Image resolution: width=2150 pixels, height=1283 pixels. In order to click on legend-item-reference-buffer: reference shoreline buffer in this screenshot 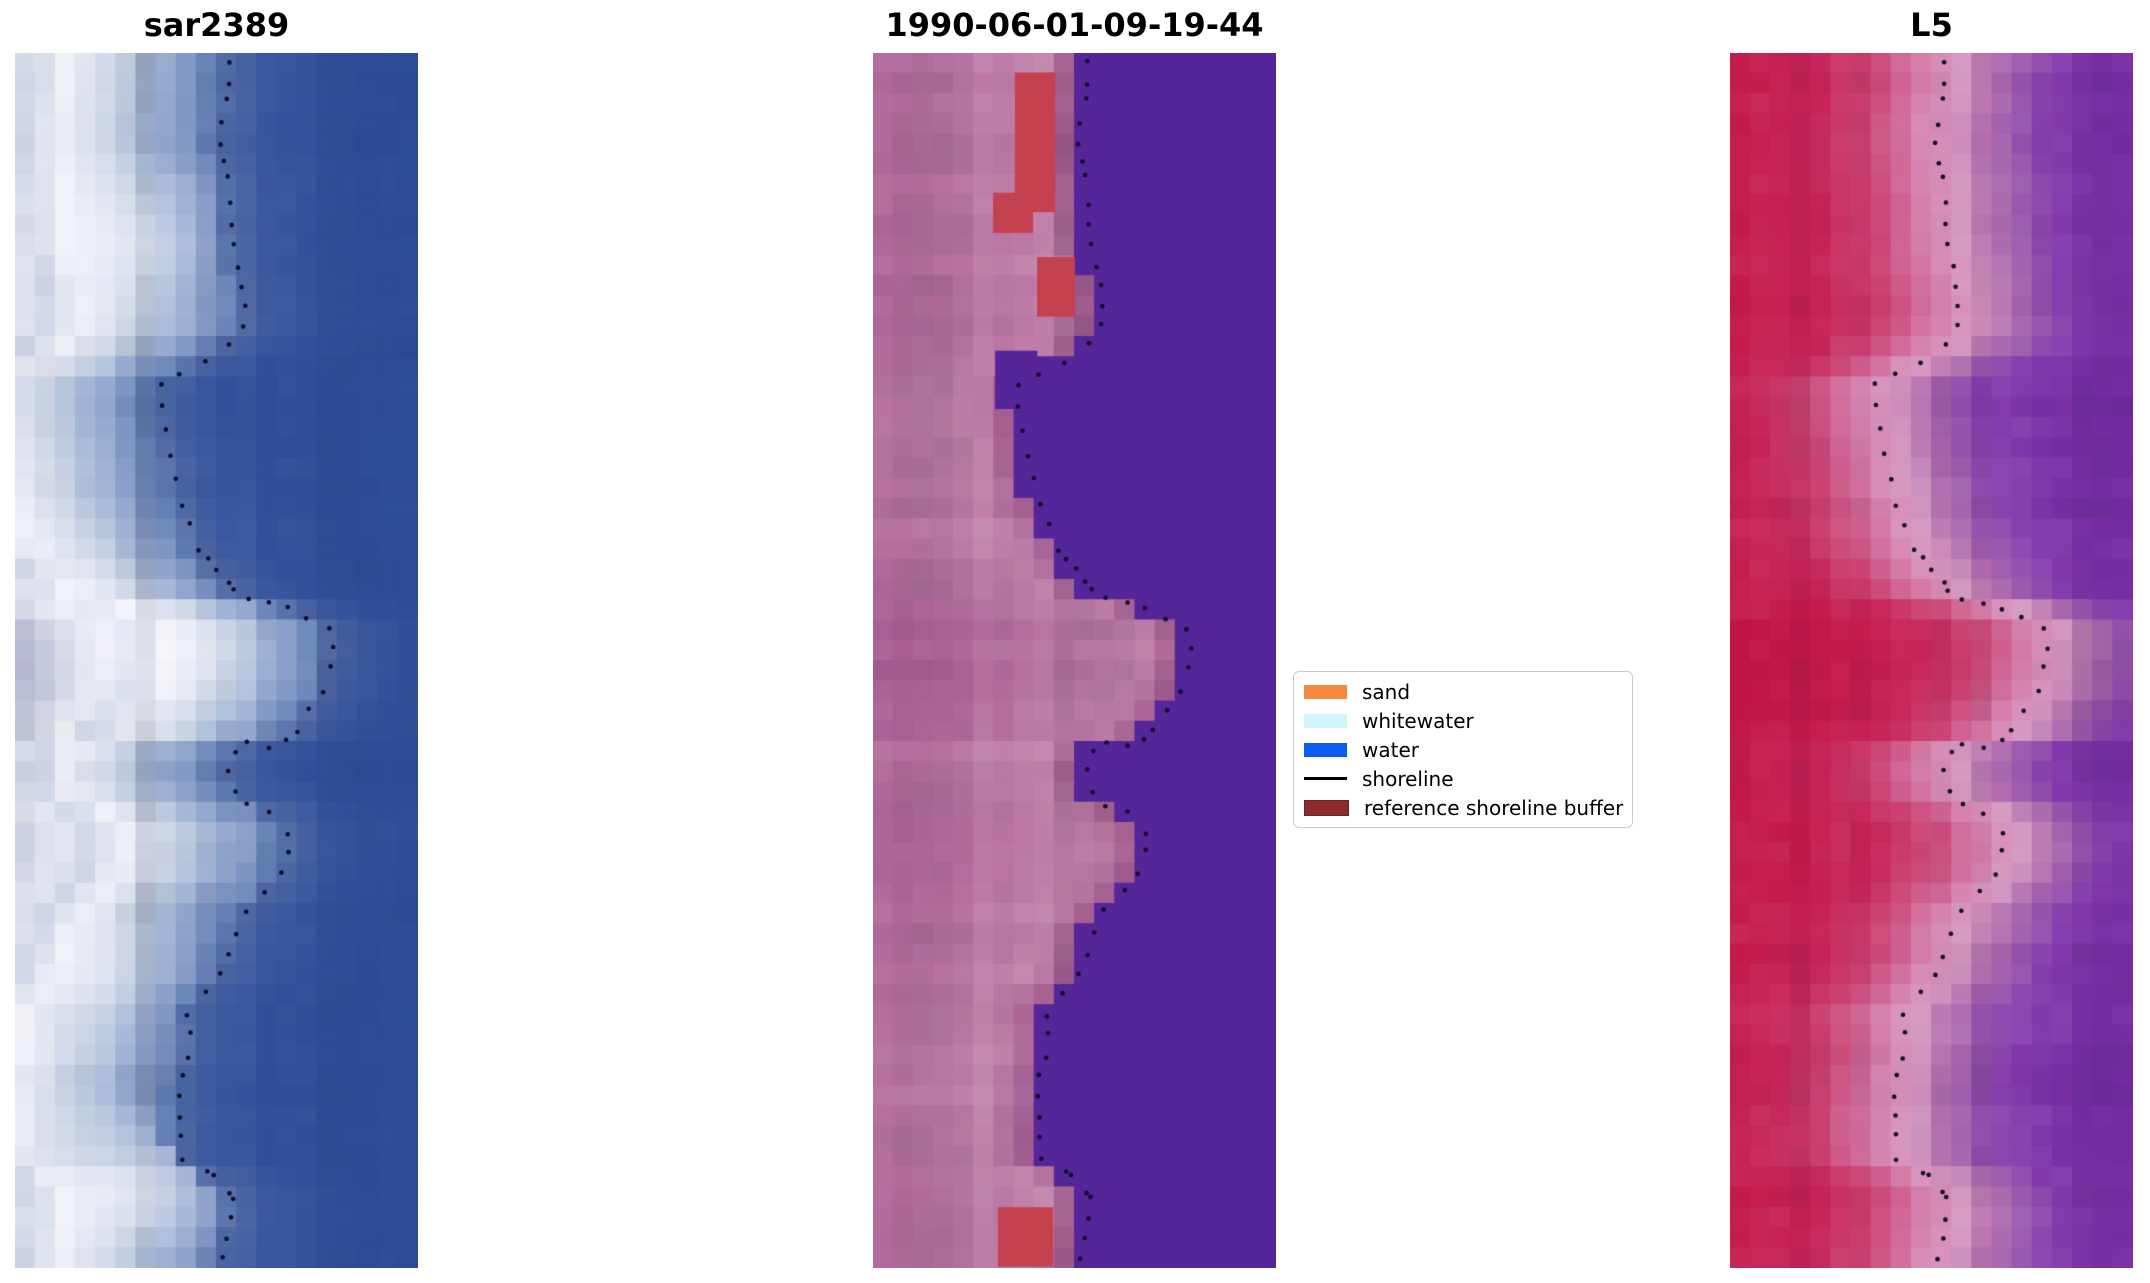, I will do `click(1464, 807)`.